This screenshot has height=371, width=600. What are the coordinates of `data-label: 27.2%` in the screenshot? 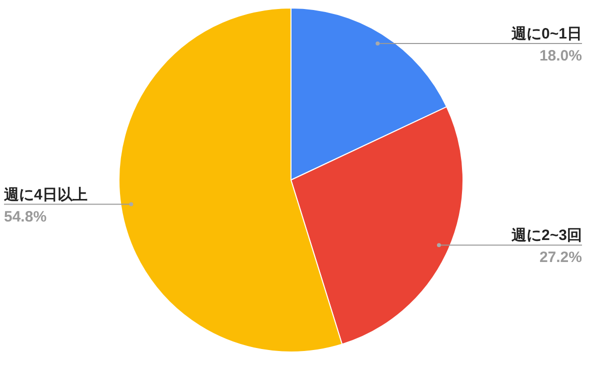 It's located at (560, 257).